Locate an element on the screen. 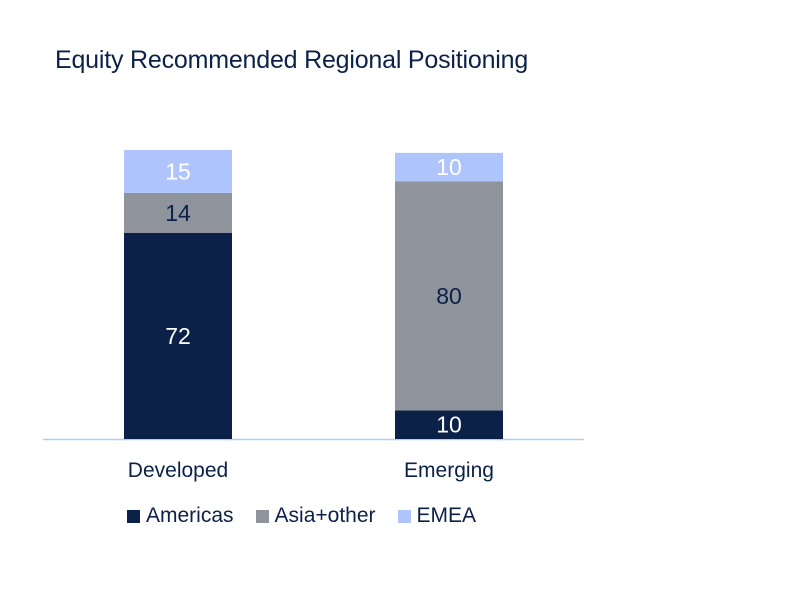 The image size is (800, 600). category-label-developed: Developed is located at coordinates (178, 470).